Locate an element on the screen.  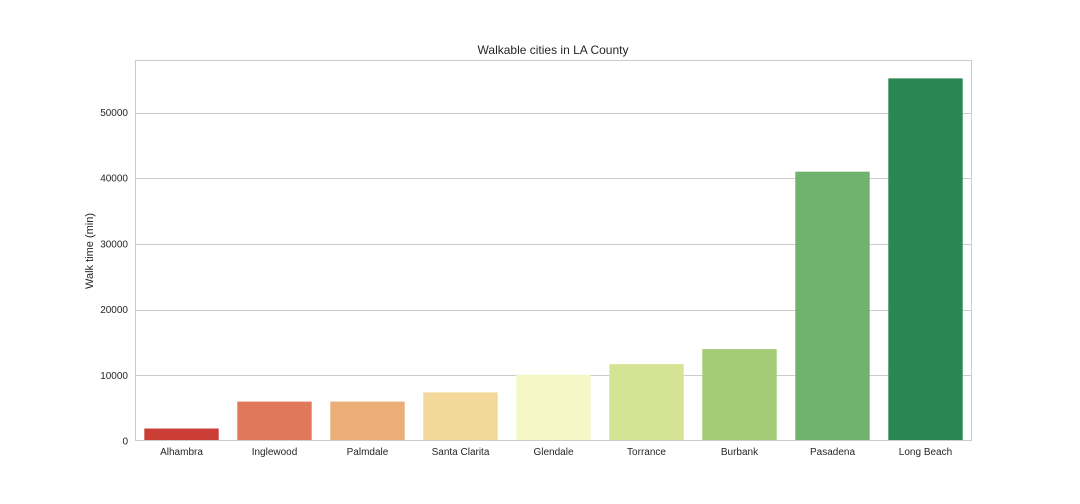
y-tick-label: 0 is located at coordinates (125, 442).